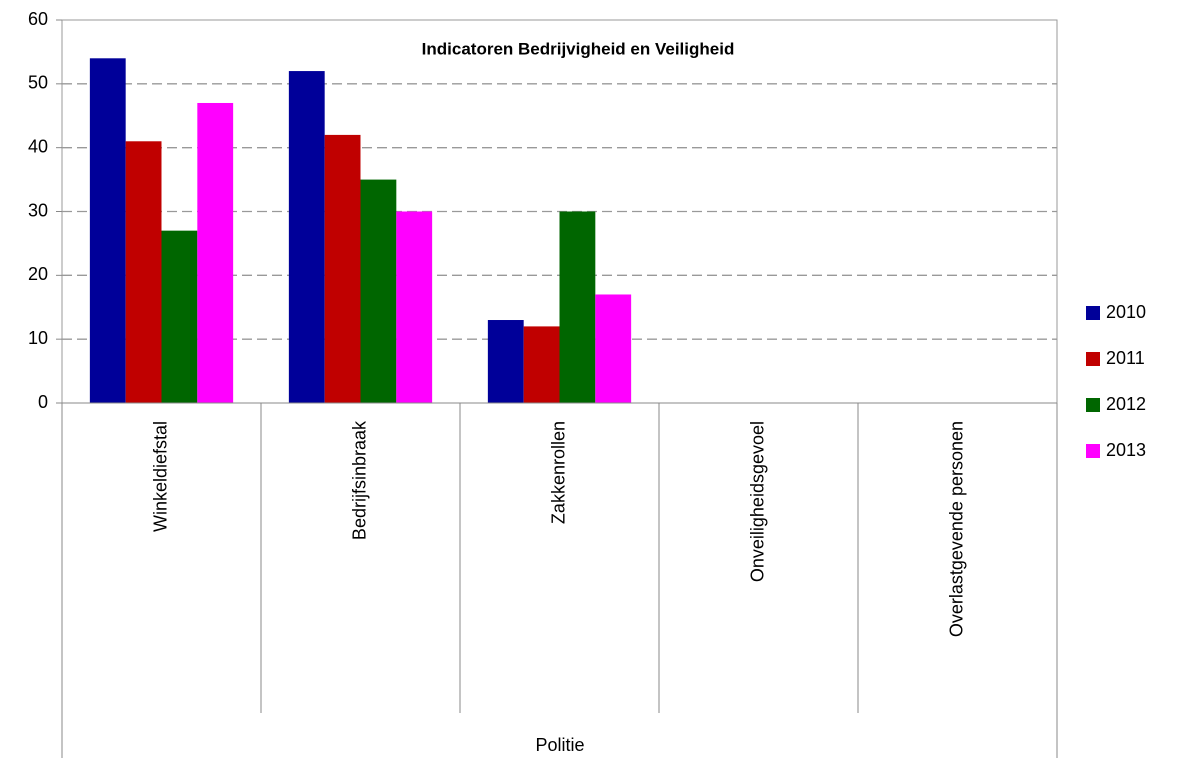 The image size is (1183, 758). I want to click on y-tick-label: 0, so click(43, 402).